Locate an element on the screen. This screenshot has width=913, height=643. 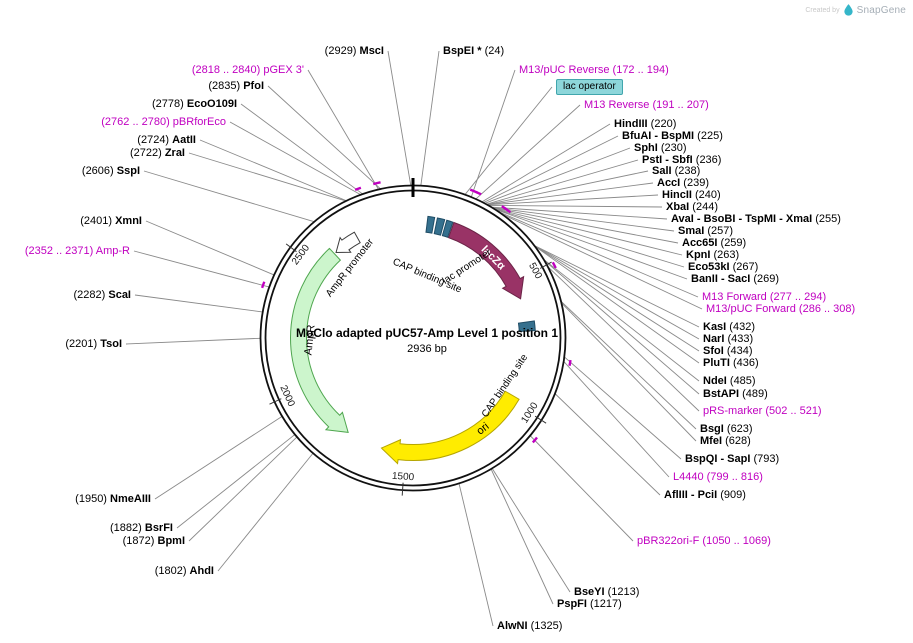
label-M13-pUC-Reverse: M13/pUC Reverse (172 .. 194) is located at coordinates (594, 70).